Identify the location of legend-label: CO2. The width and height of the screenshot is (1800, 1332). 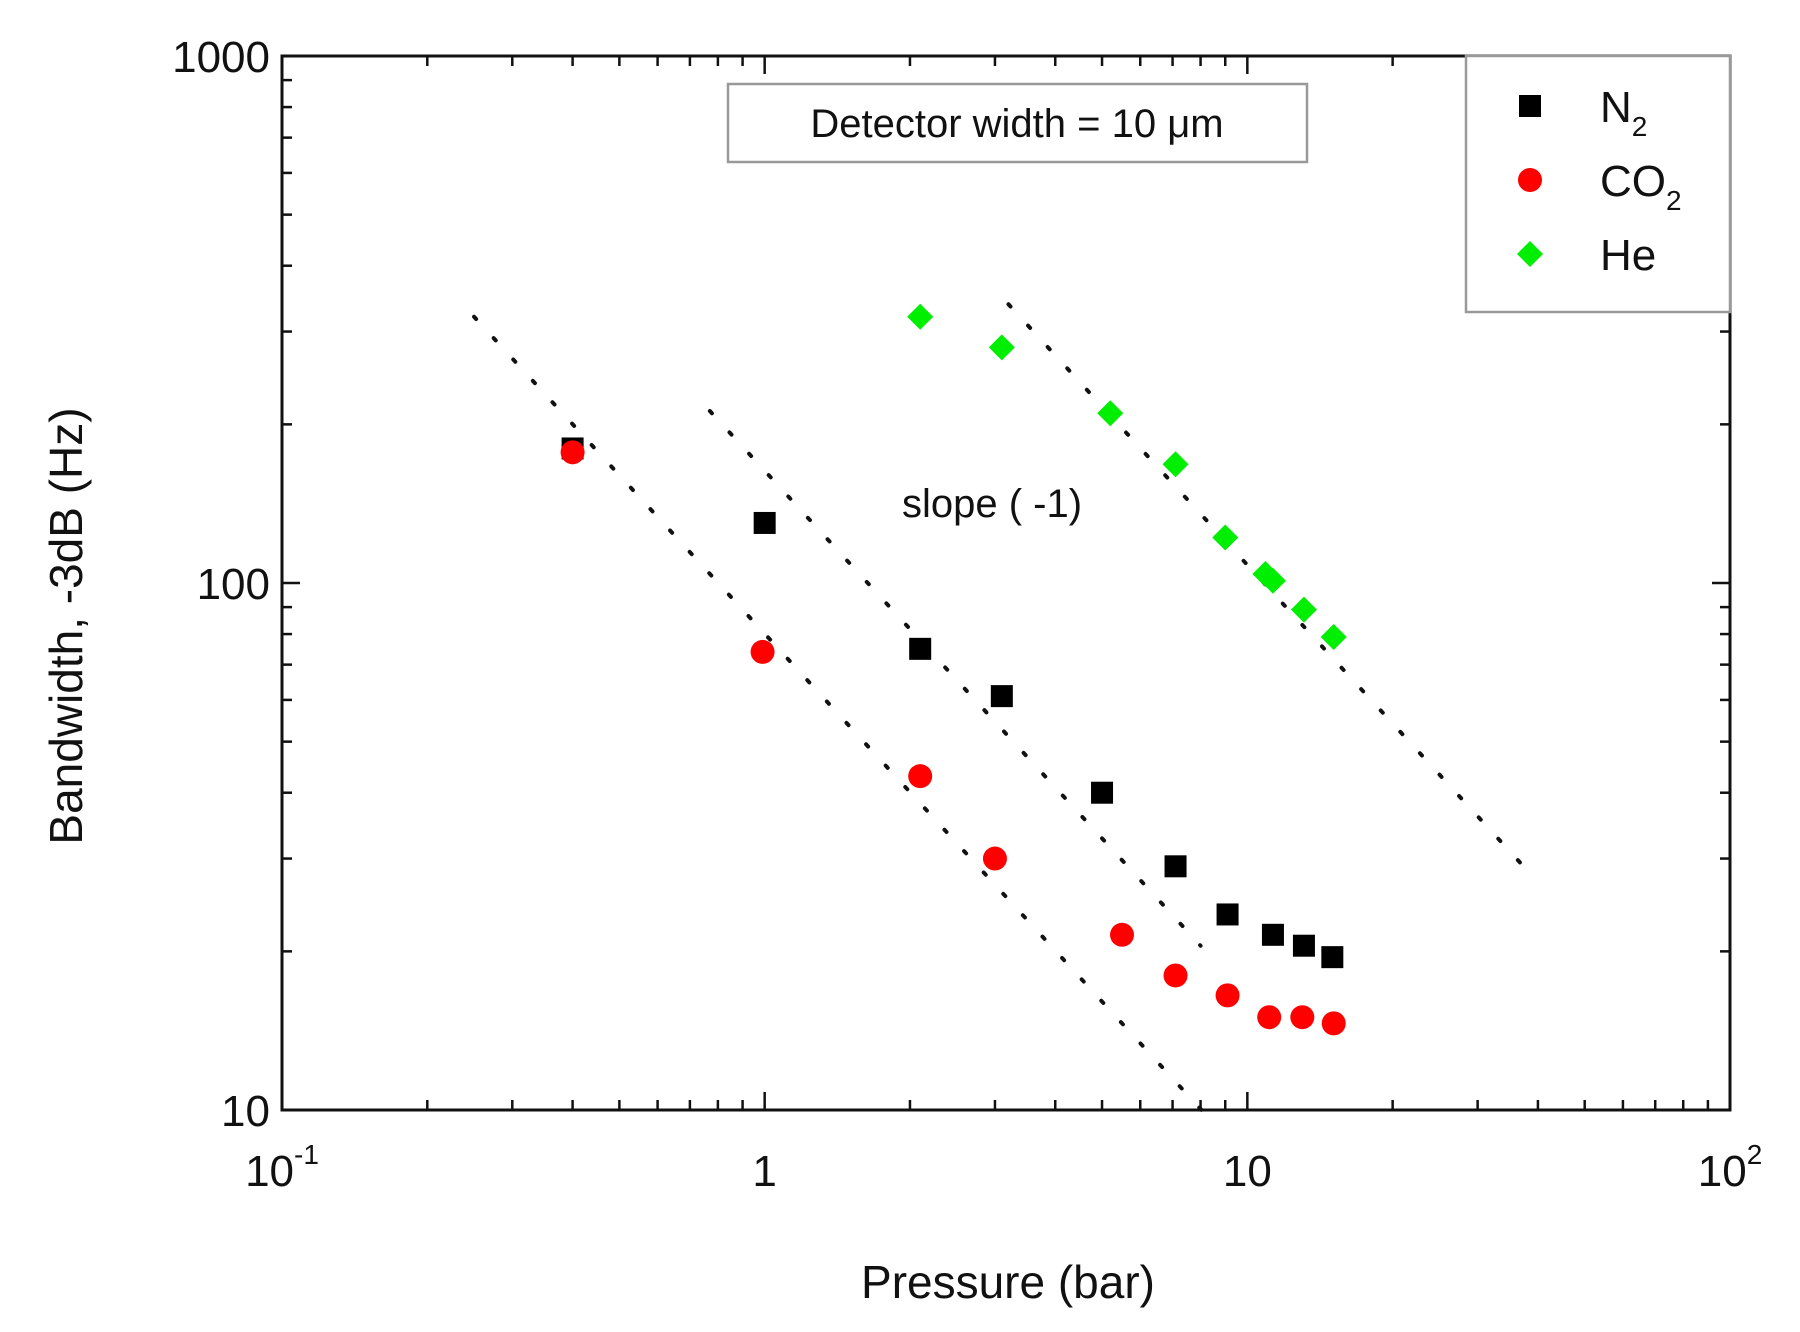
(1641, 186).